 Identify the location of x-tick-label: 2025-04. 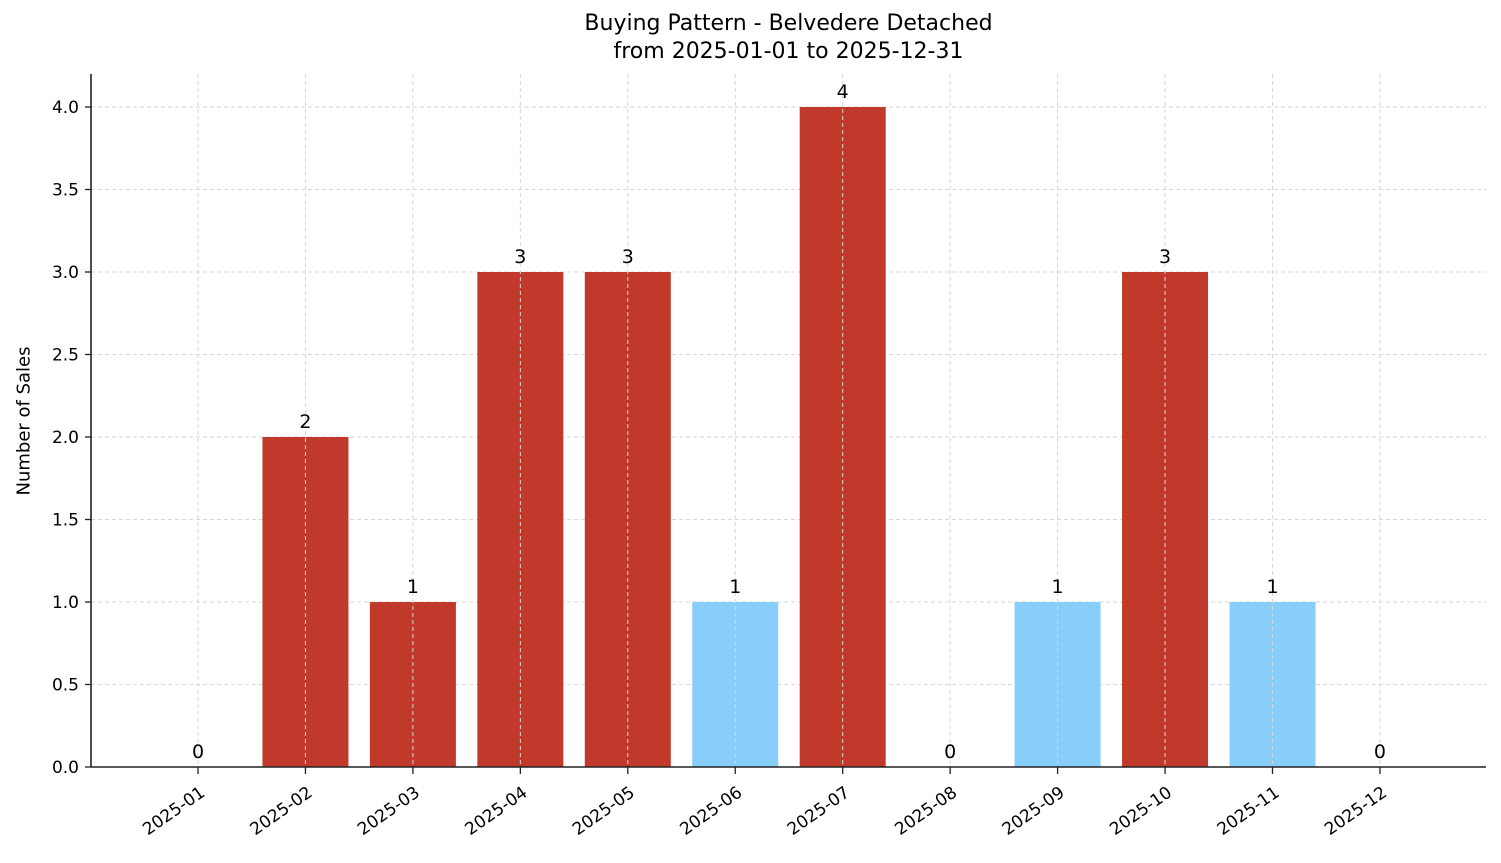
(497, 811).